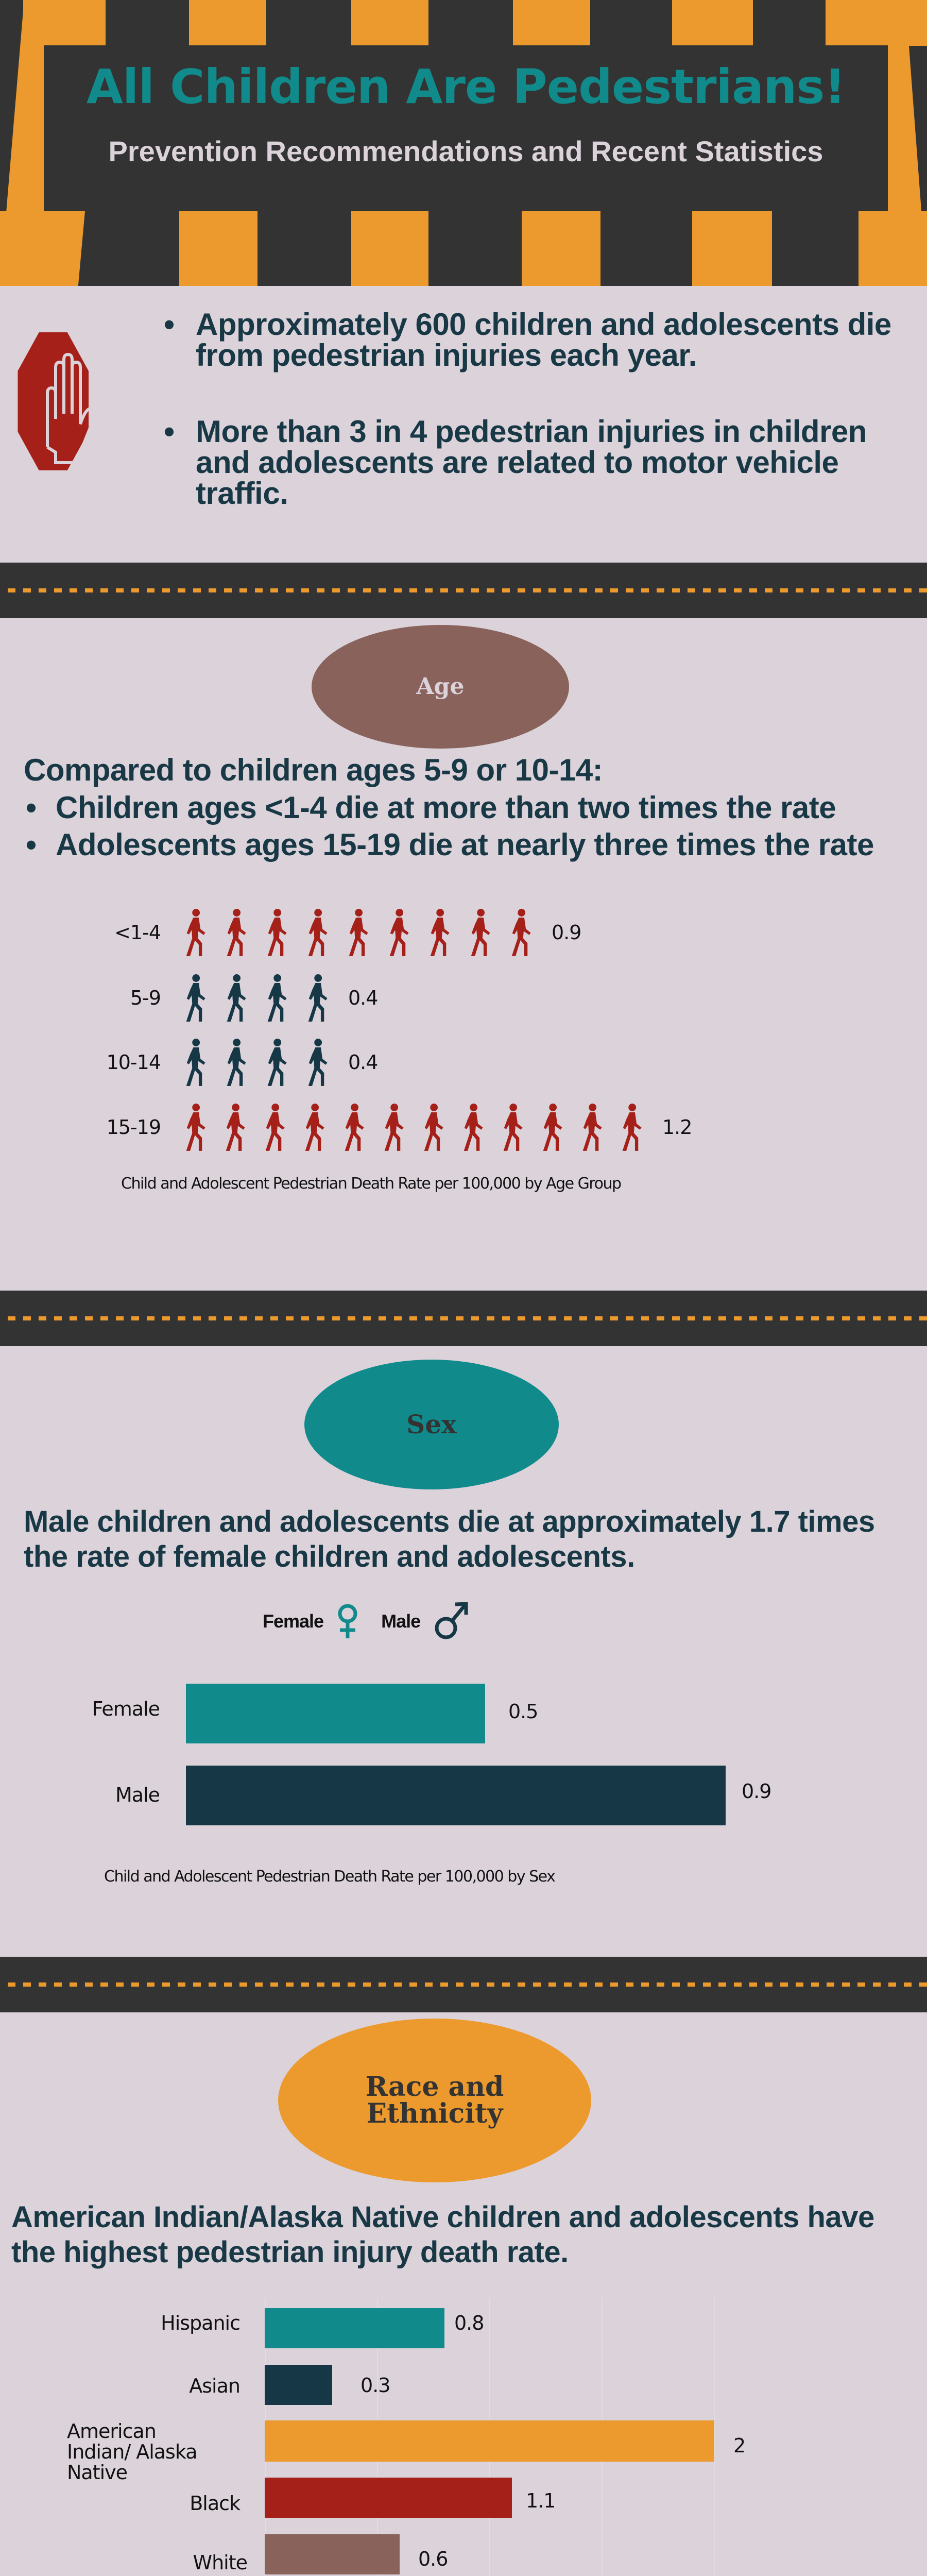 Image resolution: width=927 pixels, height=2576 pixels. Describe the element at coordinates (332, 2554) in the screenshot. I see `bar-white` at that location.